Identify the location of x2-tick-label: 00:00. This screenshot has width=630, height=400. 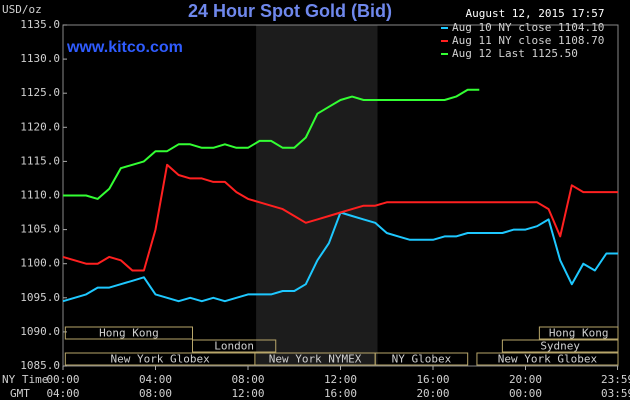
(525, 393).